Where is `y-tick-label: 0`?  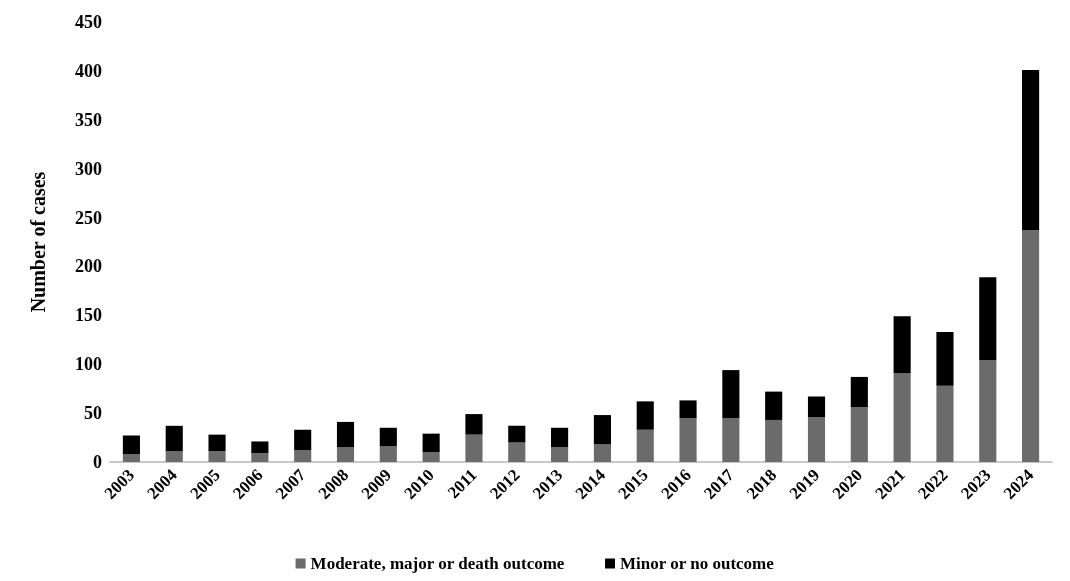 y-tick-label: 0 is located at coordinates (97, 462).